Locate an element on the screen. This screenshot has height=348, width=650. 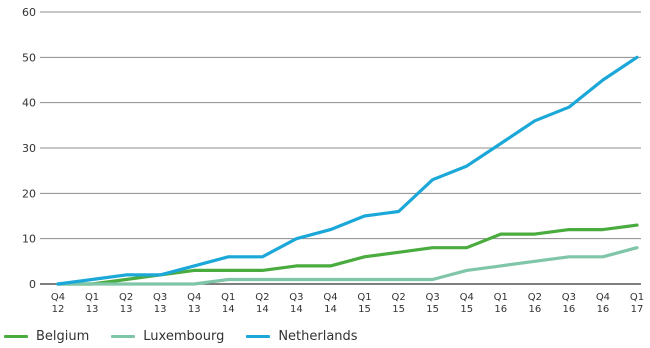
x-tick-label: Q1 13 is located at coordinates (92, 303).